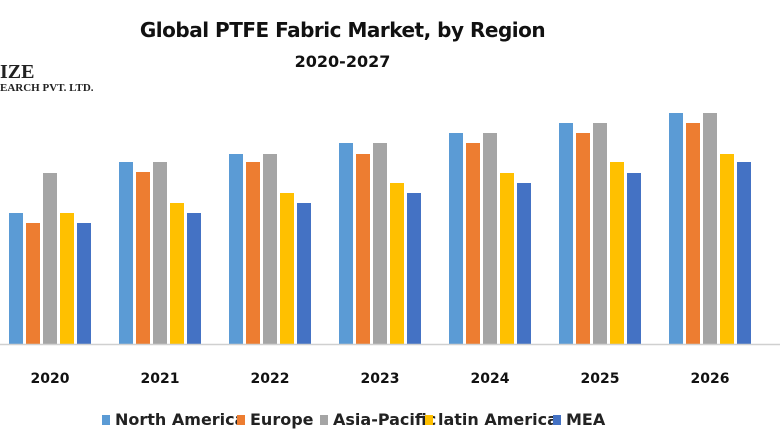 The height and width of the screenshot is (440, 780). What do you see at coordinates (456, 238) in the screenshot?
I see `bar-north-america-2024` at bounding box center [456, 238].